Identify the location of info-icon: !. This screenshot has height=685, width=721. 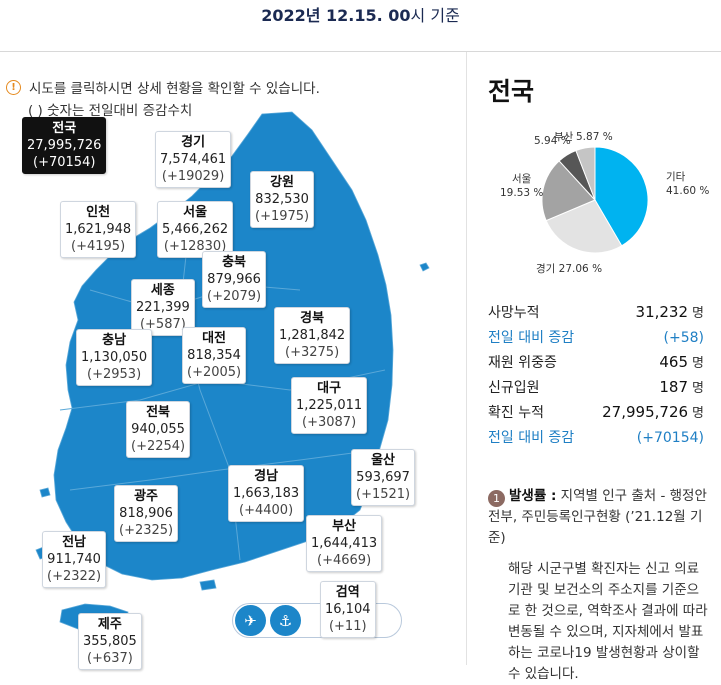
(13, 87).